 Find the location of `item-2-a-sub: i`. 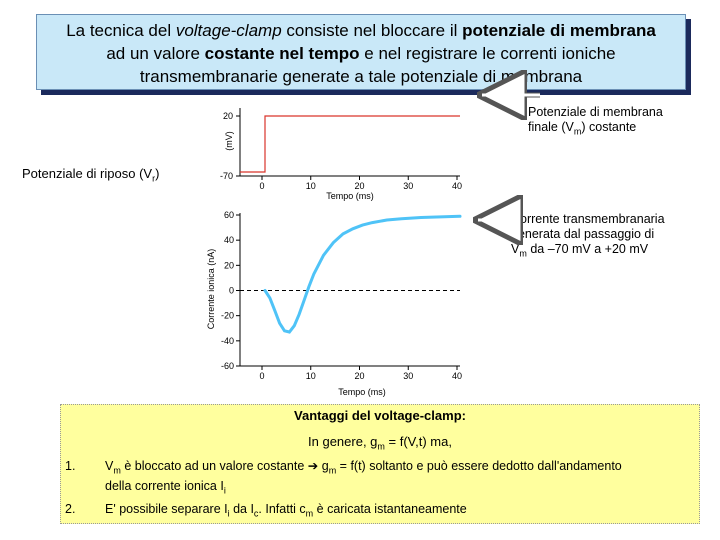

item-2-a-sub: i is located at coordinates (228, 513).